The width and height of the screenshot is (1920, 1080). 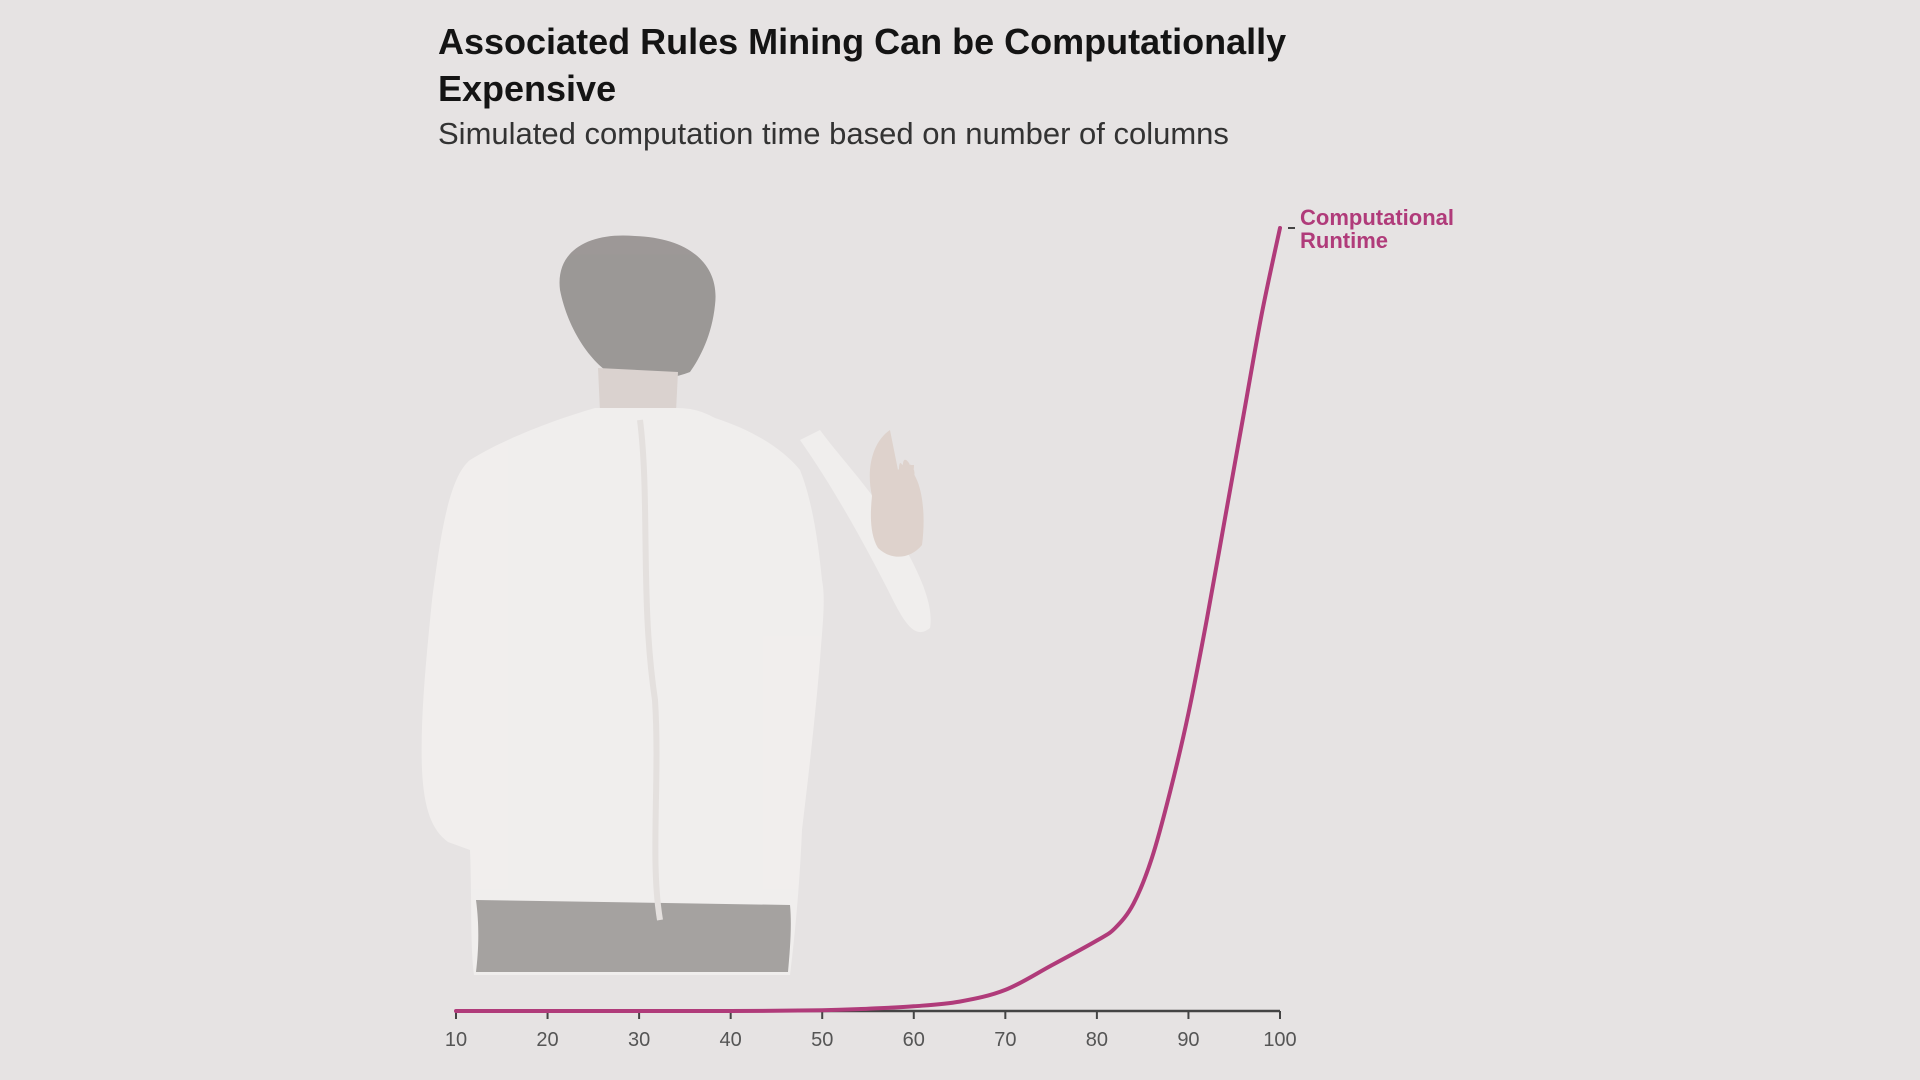 What do you see at coordinates (633, 936) in the screenshot?
I see `figure-trousers` at bounding box center [633, 936].